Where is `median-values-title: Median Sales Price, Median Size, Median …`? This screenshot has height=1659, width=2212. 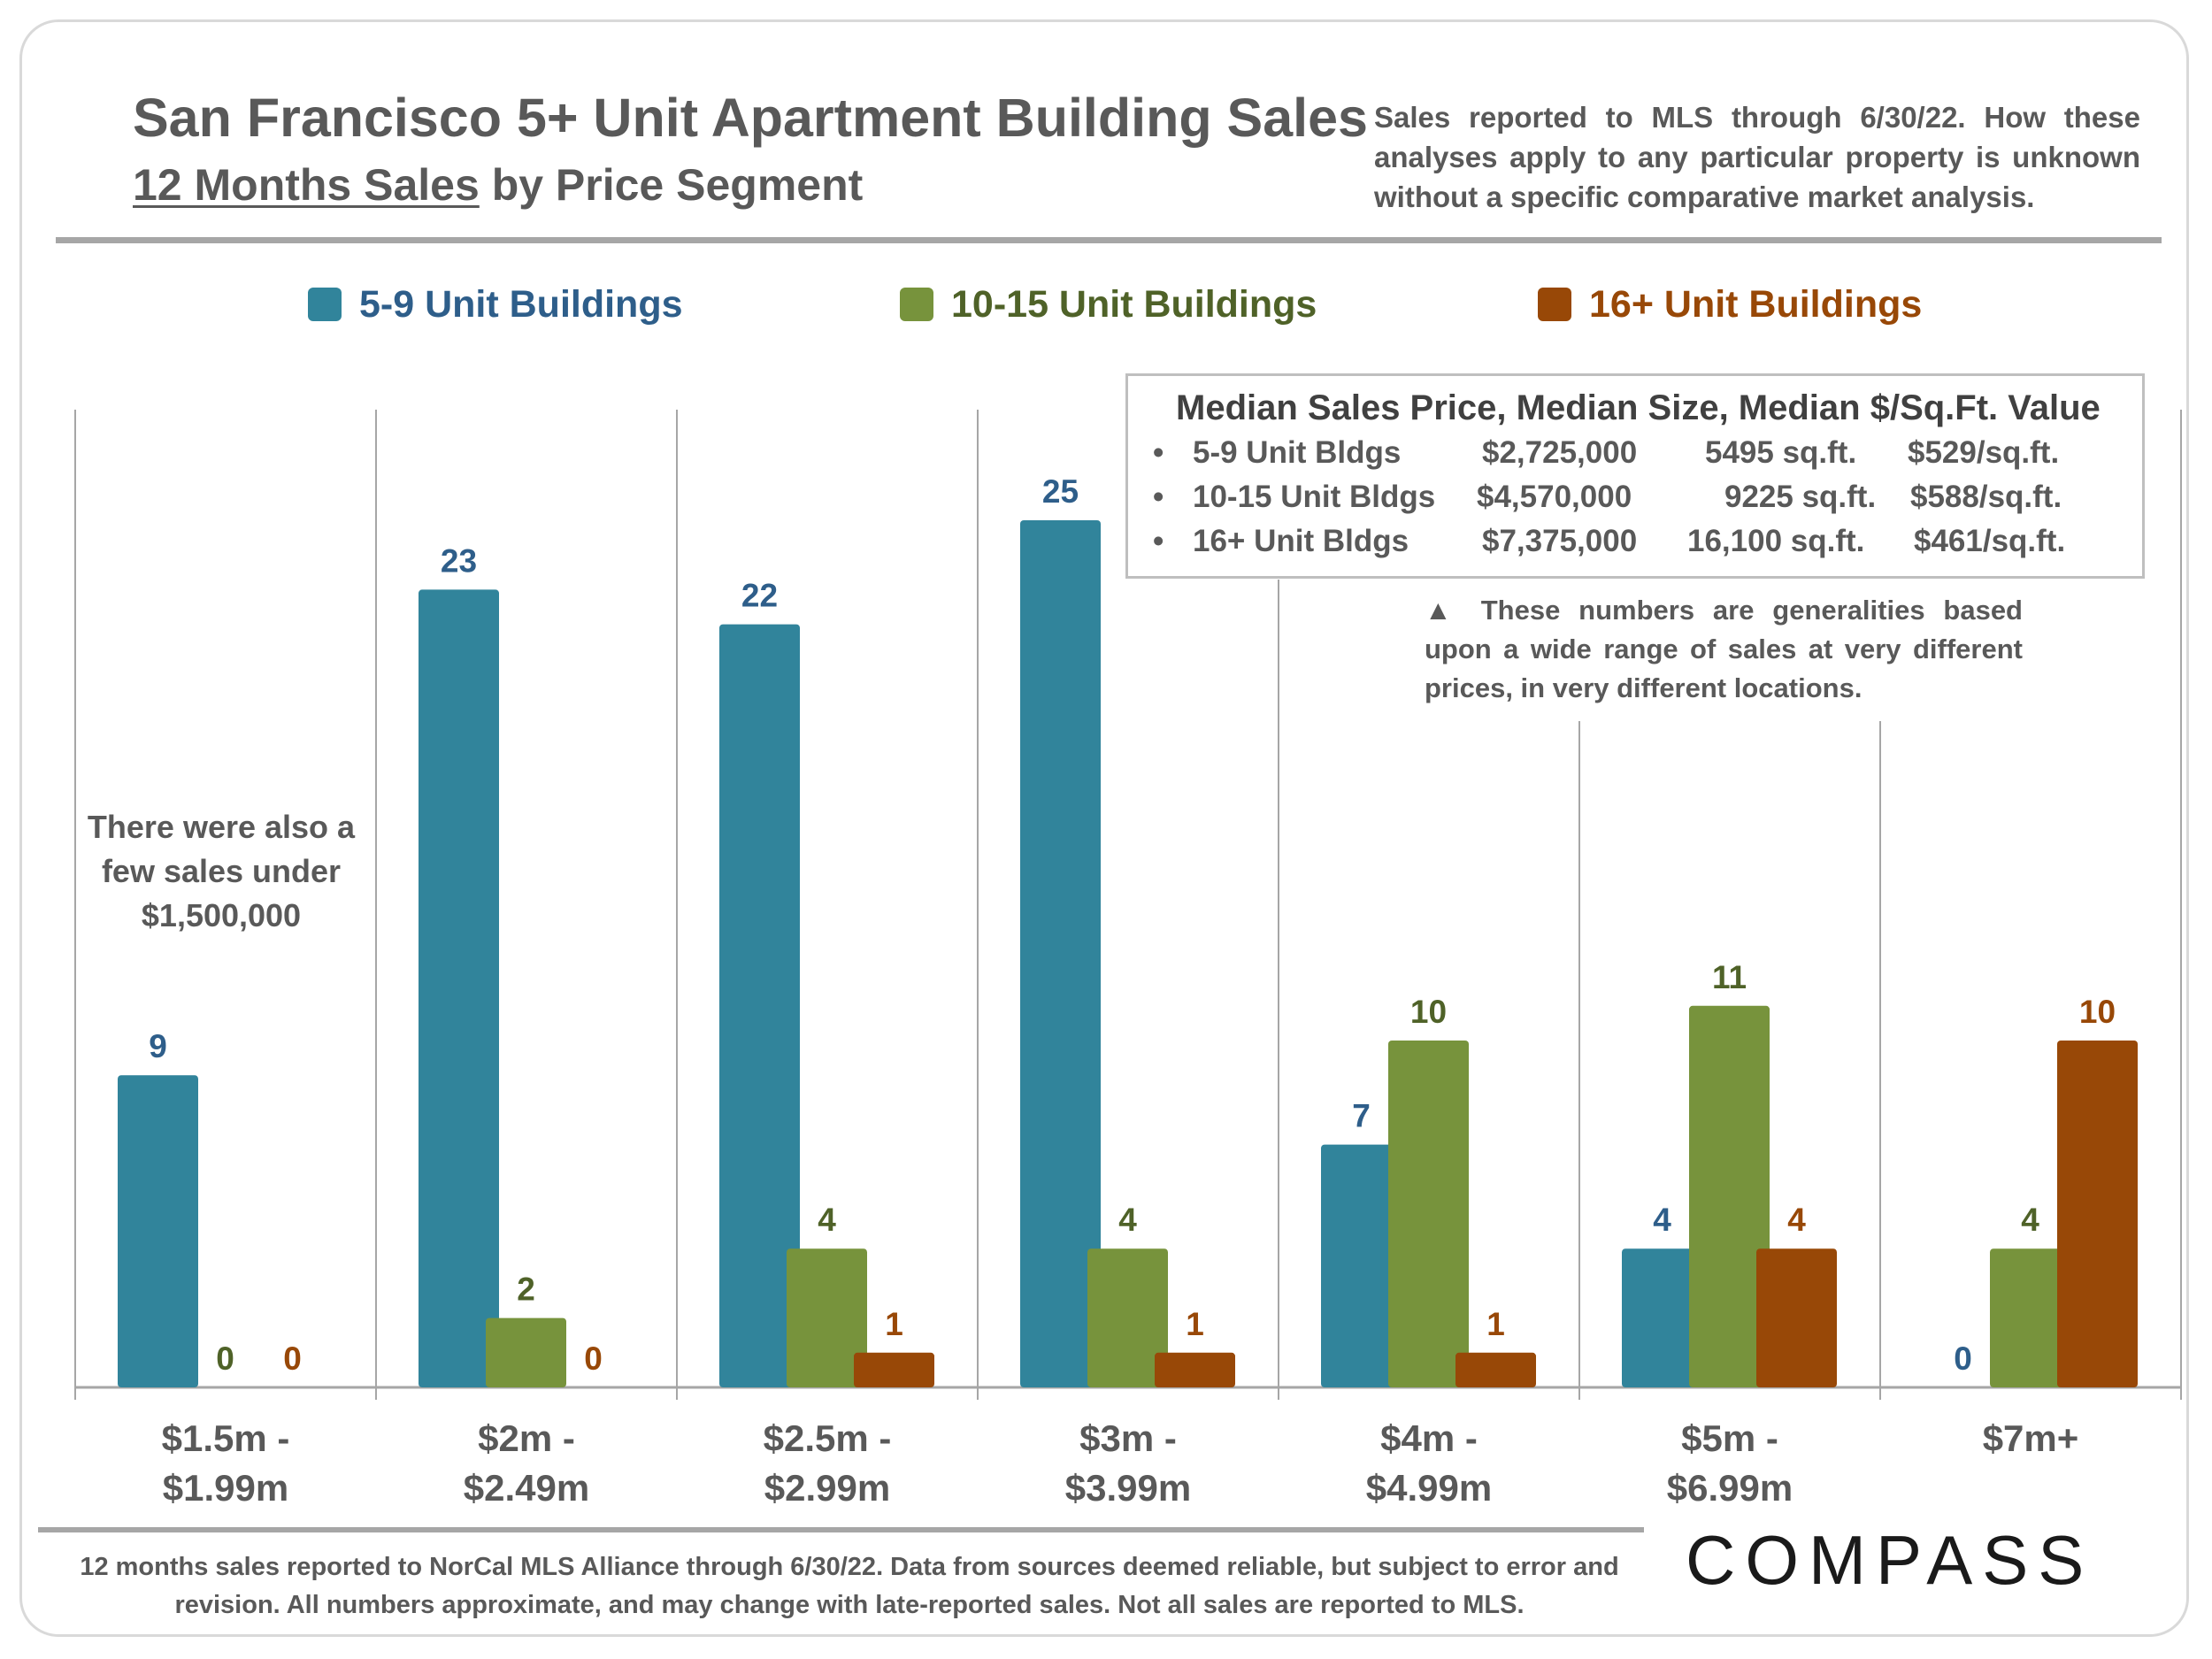
median-values-title: Median Sales Price, Median Size, Median … is located at coordinates (1639, 407).